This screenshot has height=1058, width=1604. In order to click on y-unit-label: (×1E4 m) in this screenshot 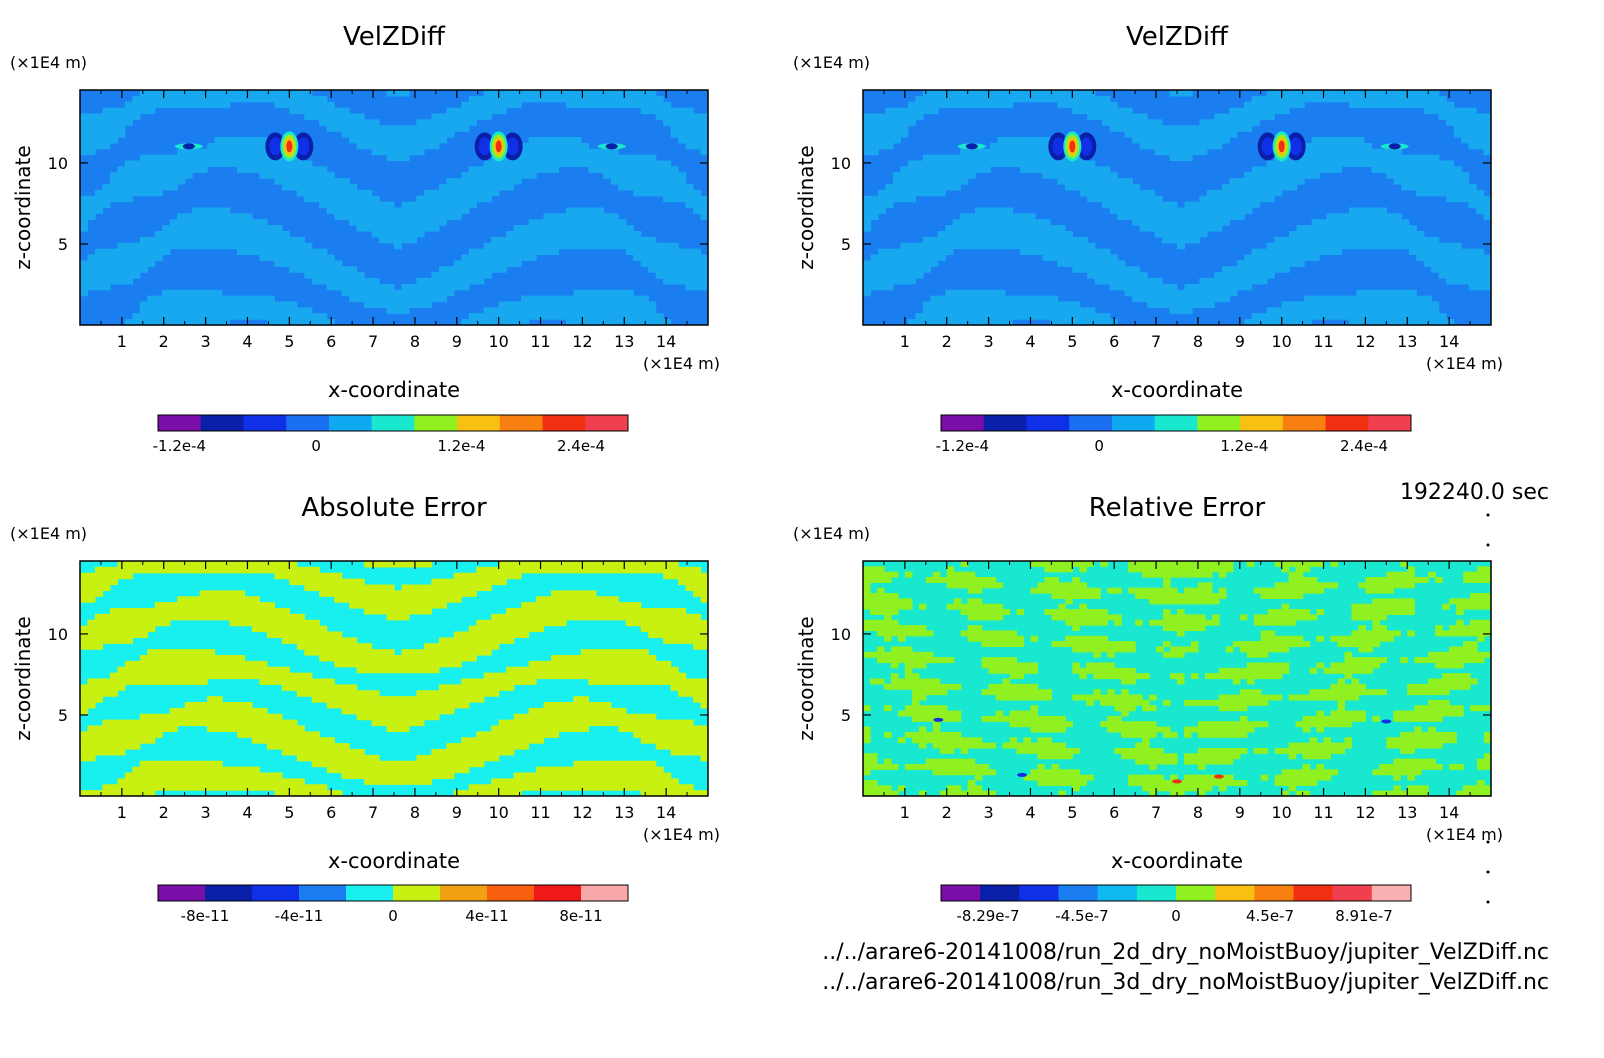, I will do `click(831, 62)`.